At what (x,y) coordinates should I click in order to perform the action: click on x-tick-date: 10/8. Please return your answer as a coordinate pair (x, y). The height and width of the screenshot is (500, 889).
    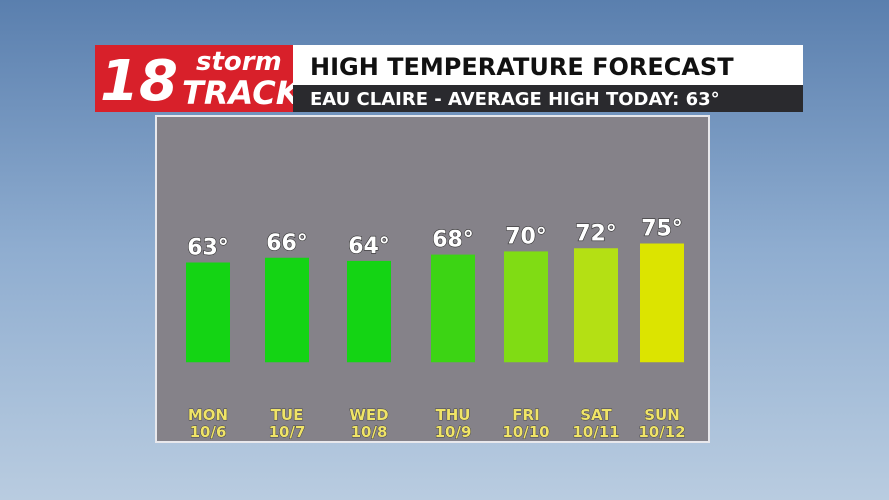
    Looking at the image, I should click on (369, 432).